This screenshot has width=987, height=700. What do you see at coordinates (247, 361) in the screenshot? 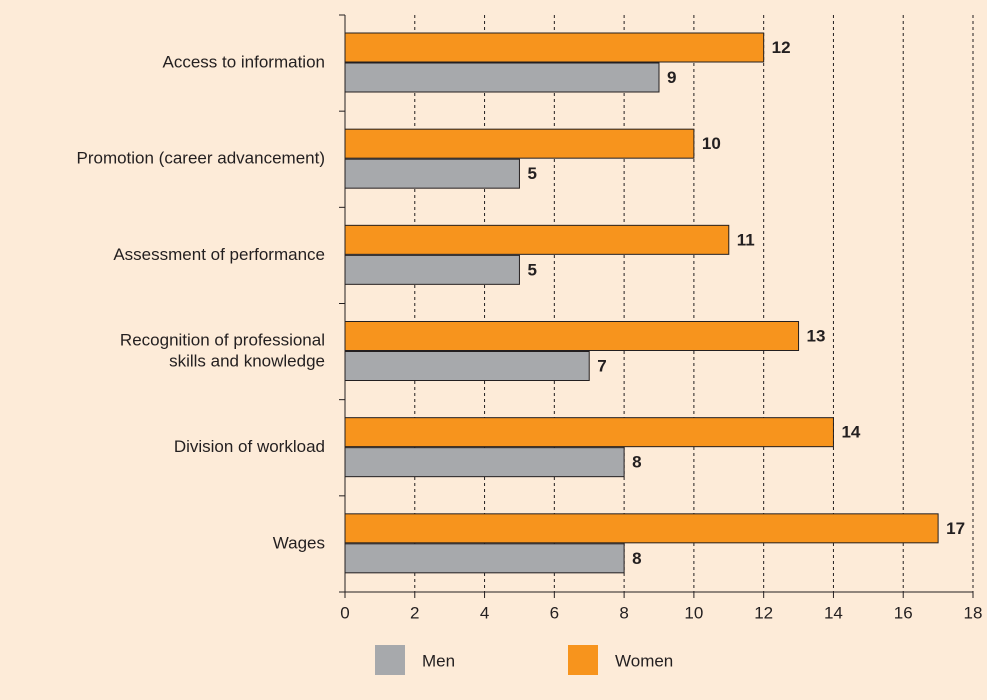
I see `label-line: skills and knowledge` at bounding box center [247, 361].